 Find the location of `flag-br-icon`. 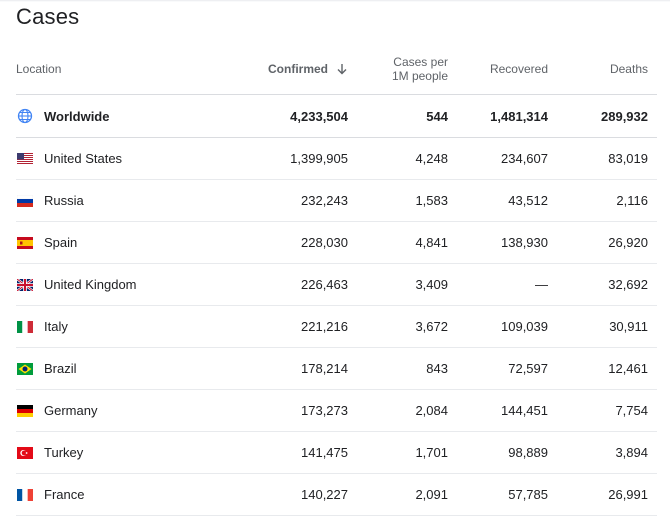

flag-br-icon is located at coordinates (25, 368).